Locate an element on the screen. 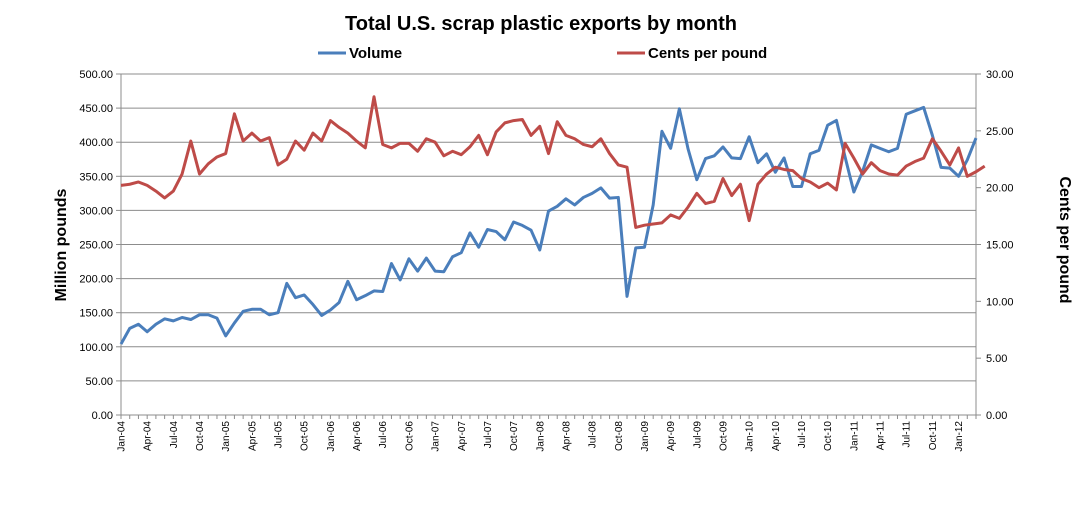 This screenshot has width=1082, height=506. x-tick-label: Jul-04 is located at coordinates (174, 435).